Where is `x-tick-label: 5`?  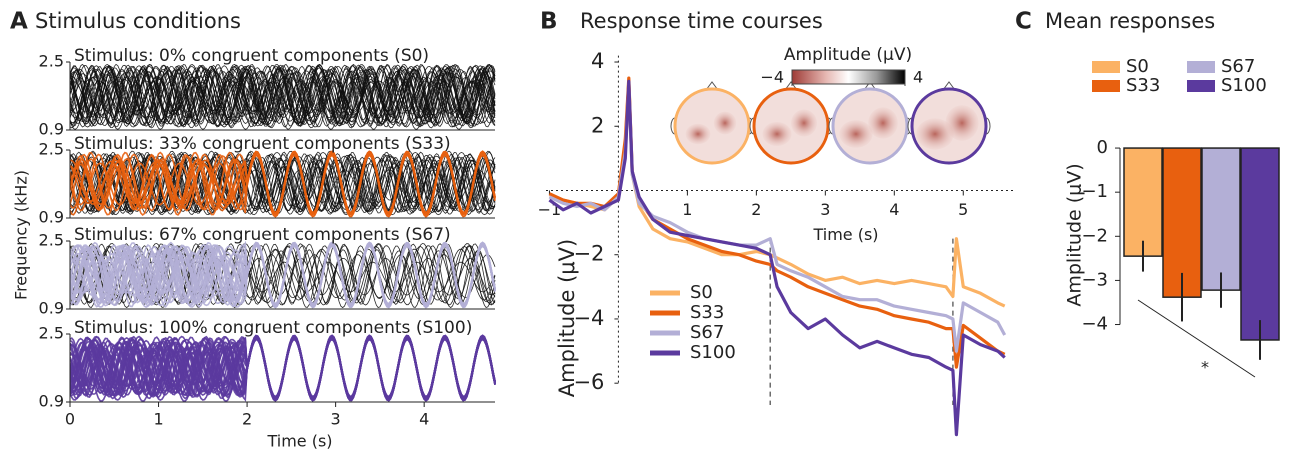 x-tick-label: 5 is located at coordinates (963, 209).